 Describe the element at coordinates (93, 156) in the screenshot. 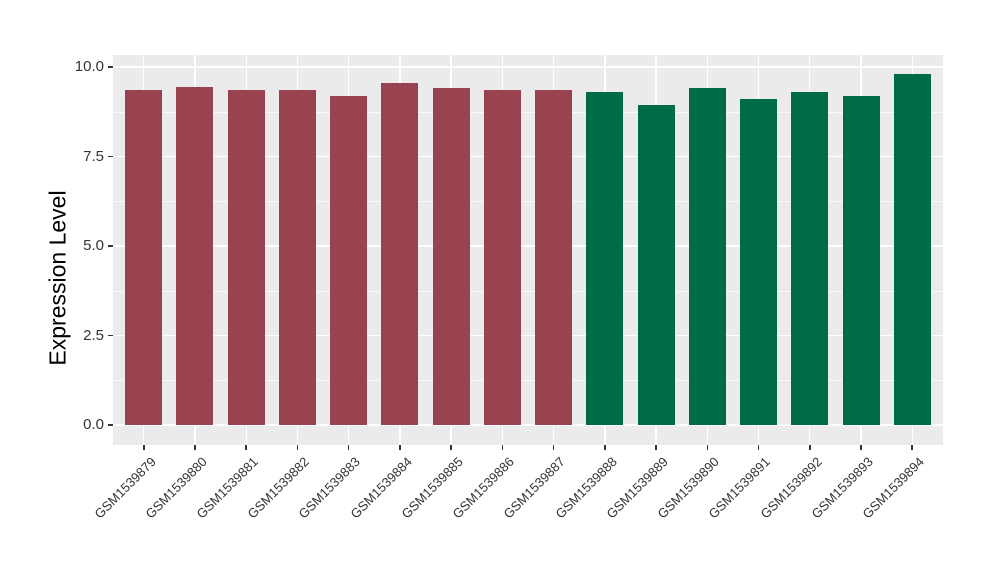

I see `y-tick-label: 7.5` at that location.